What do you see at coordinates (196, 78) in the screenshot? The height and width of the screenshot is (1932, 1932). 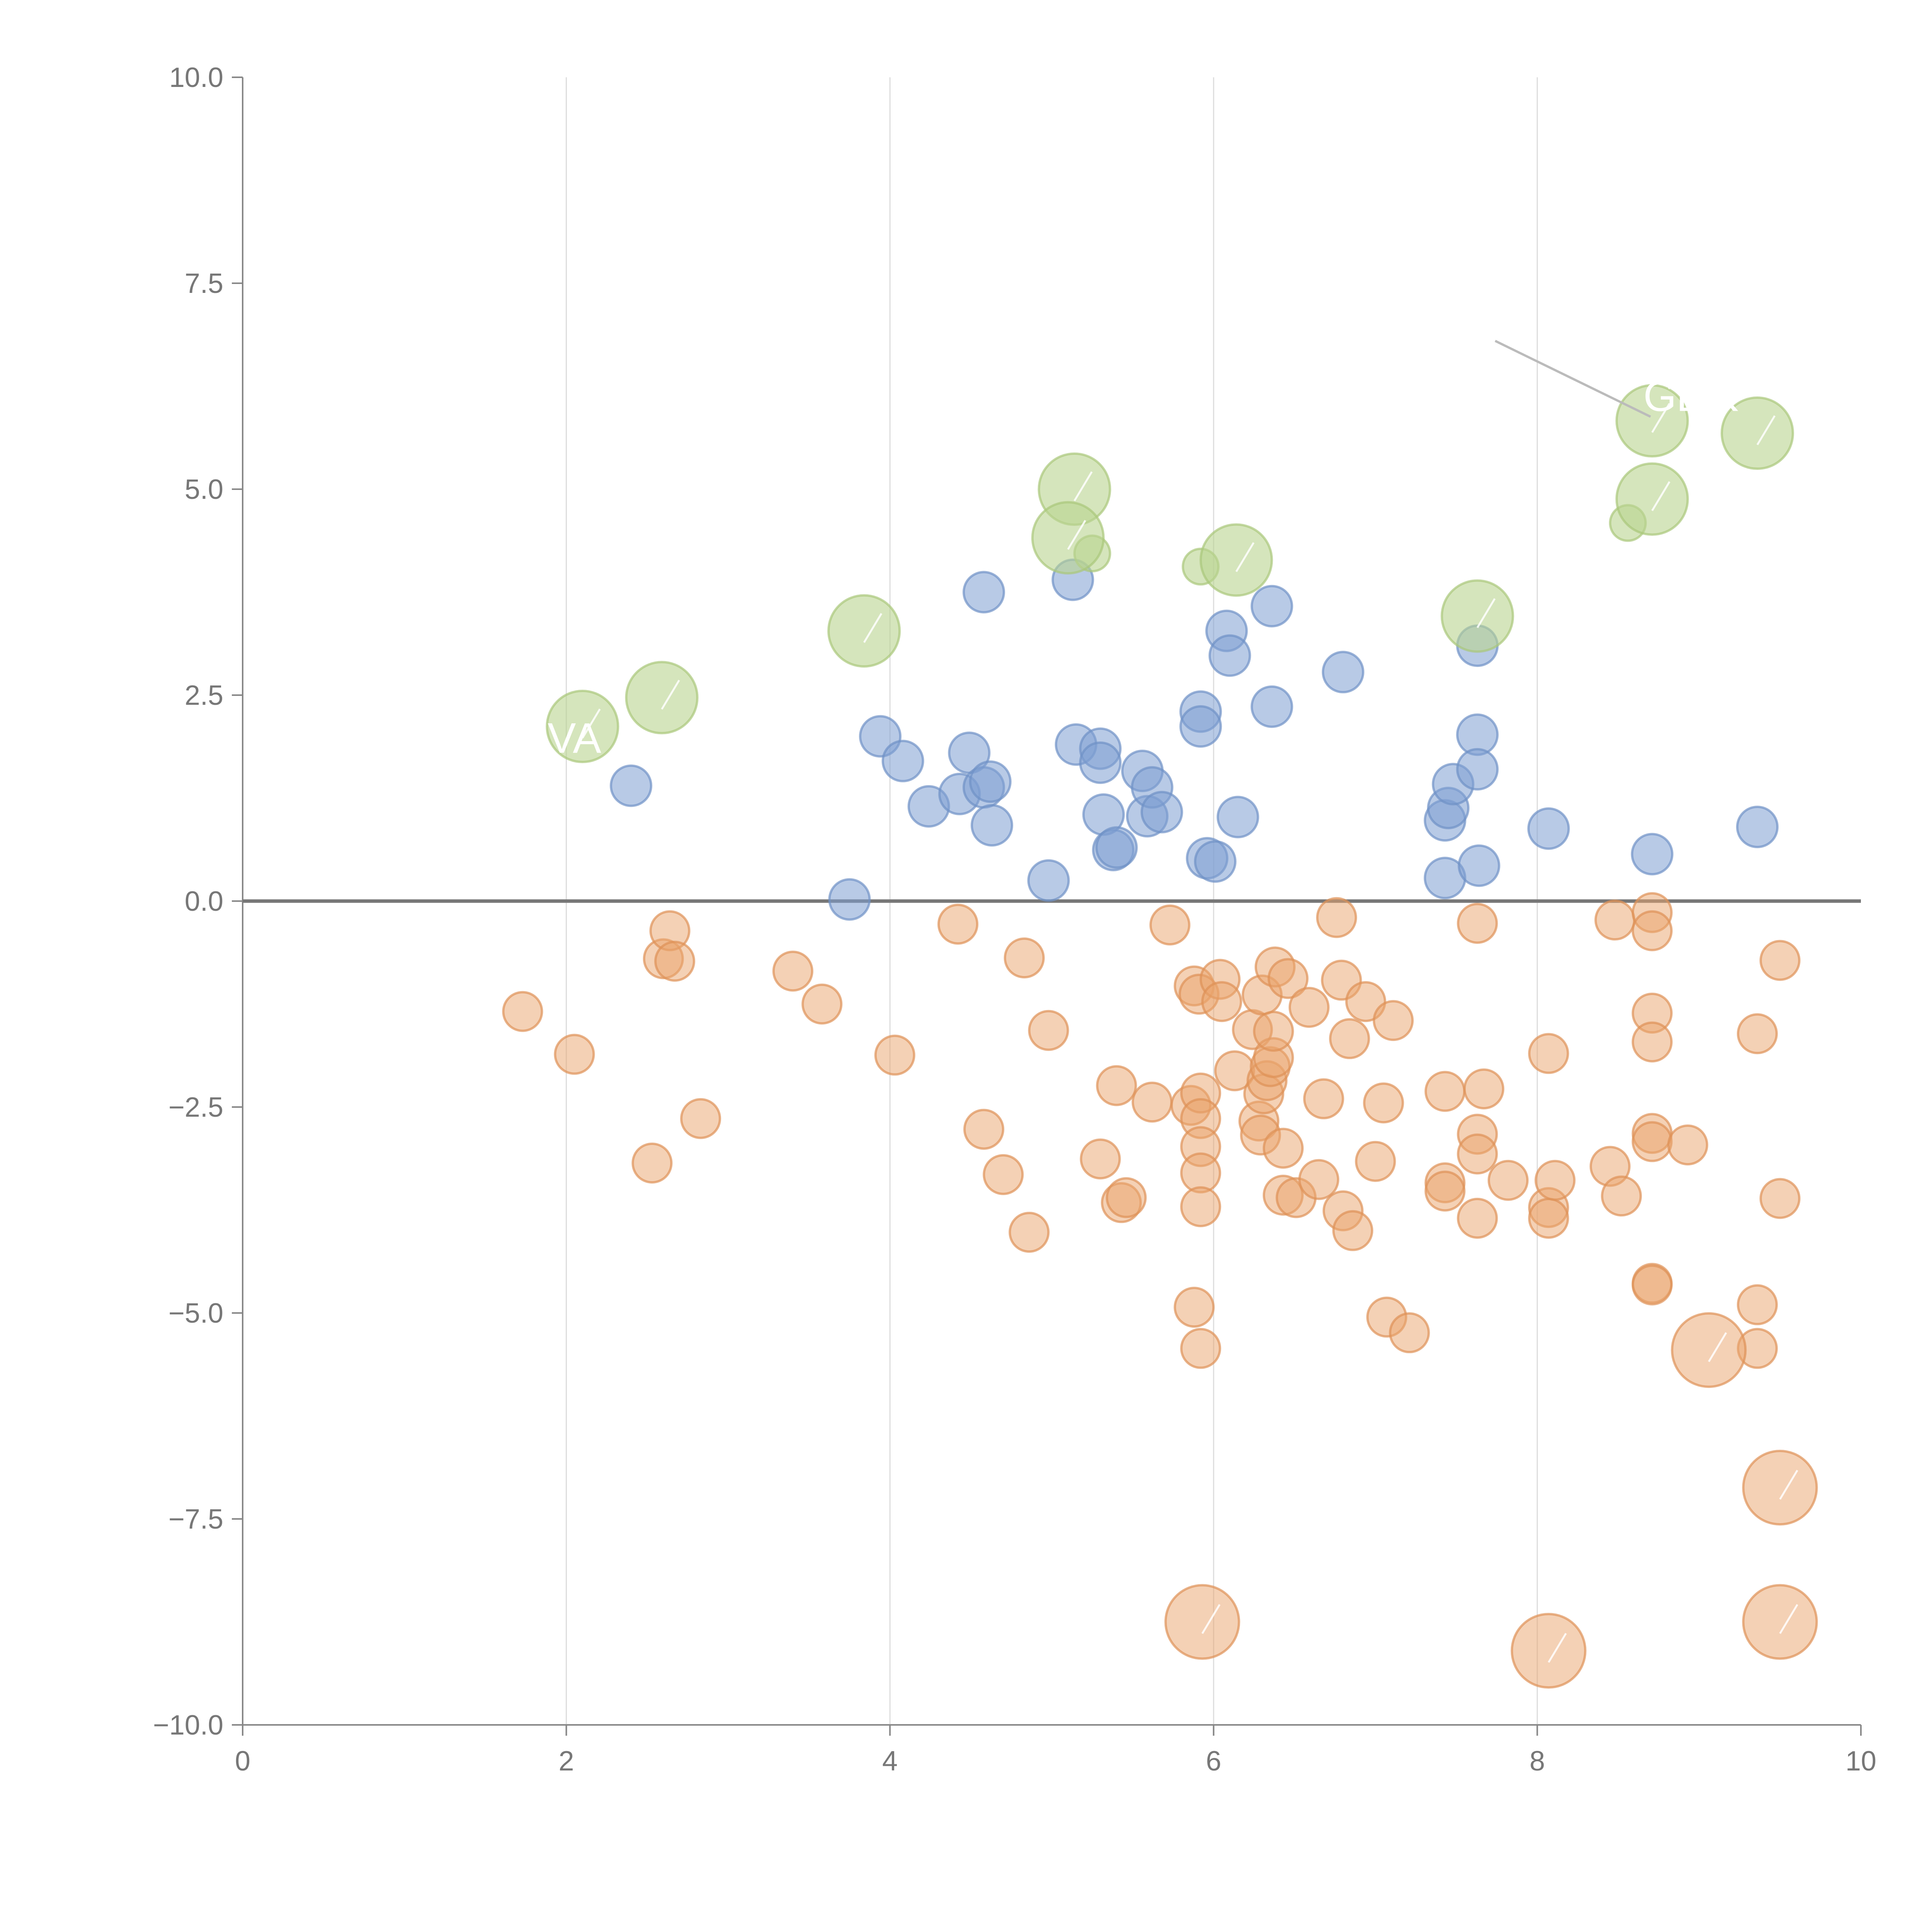 I see `y-tick-label: 10.0` at bounding box center [196, 78].